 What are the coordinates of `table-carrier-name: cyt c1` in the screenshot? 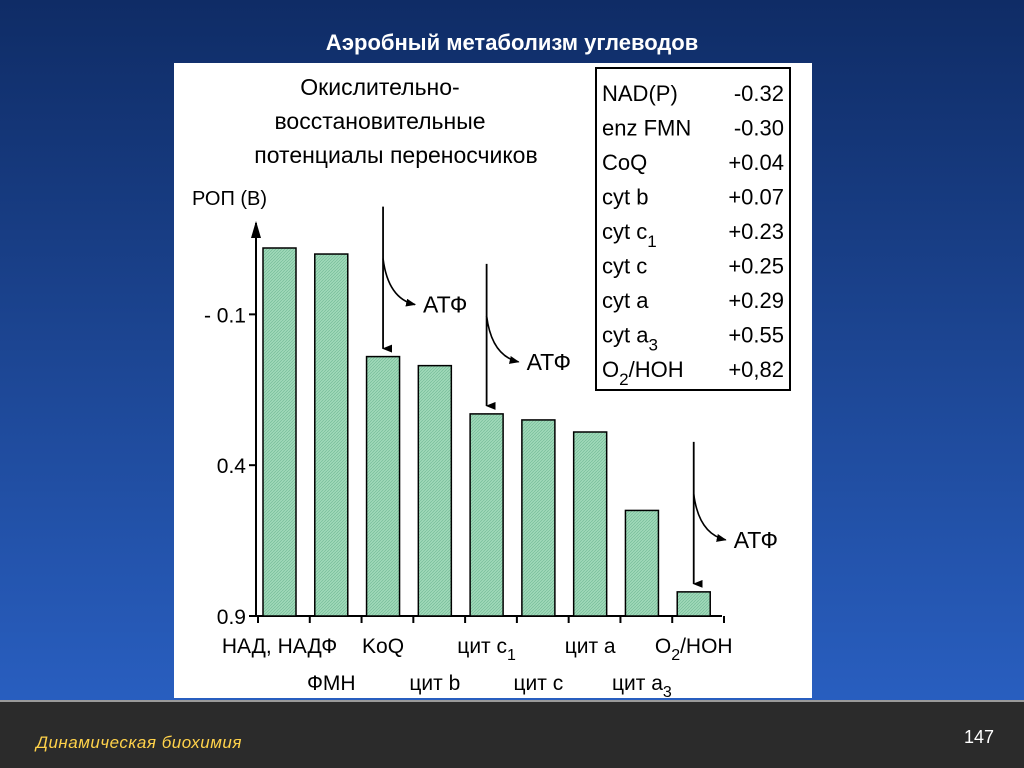 It's located at (629, 235).